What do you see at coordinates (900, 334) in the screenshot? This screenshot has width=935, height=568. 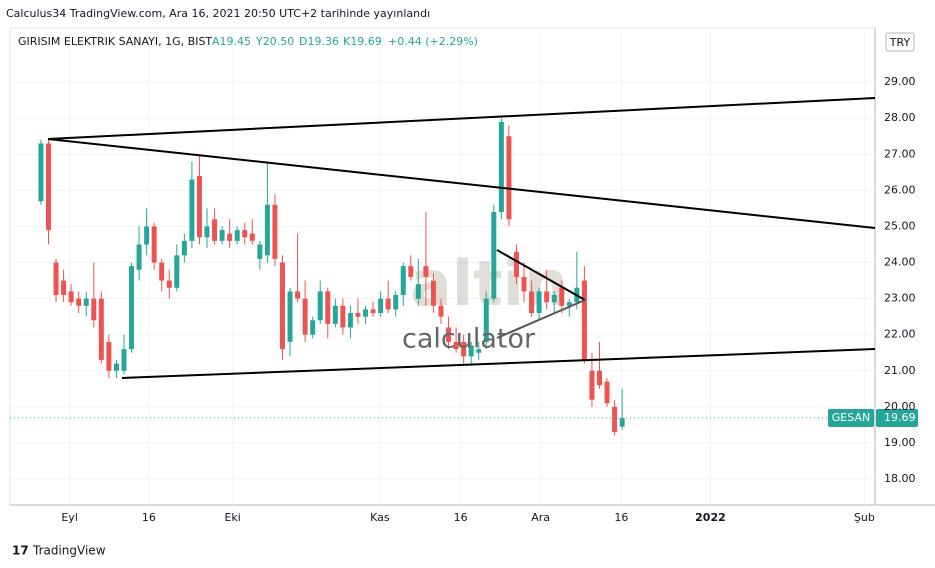 I see `y-tick-label: 22.00` at bounding box center [900, 334].